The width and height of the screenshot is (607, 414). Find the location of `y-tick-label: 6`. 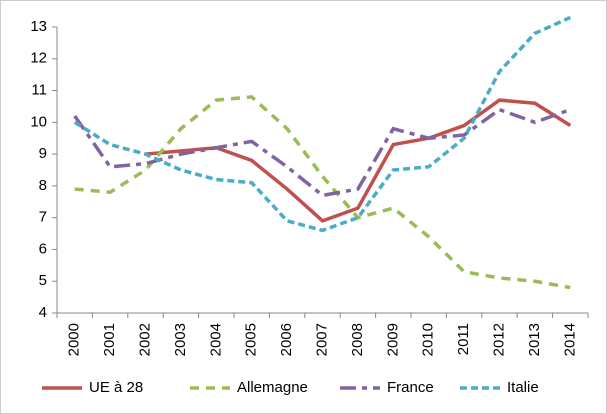

y-tick-label: 6 is located at coordinates (43, 248).